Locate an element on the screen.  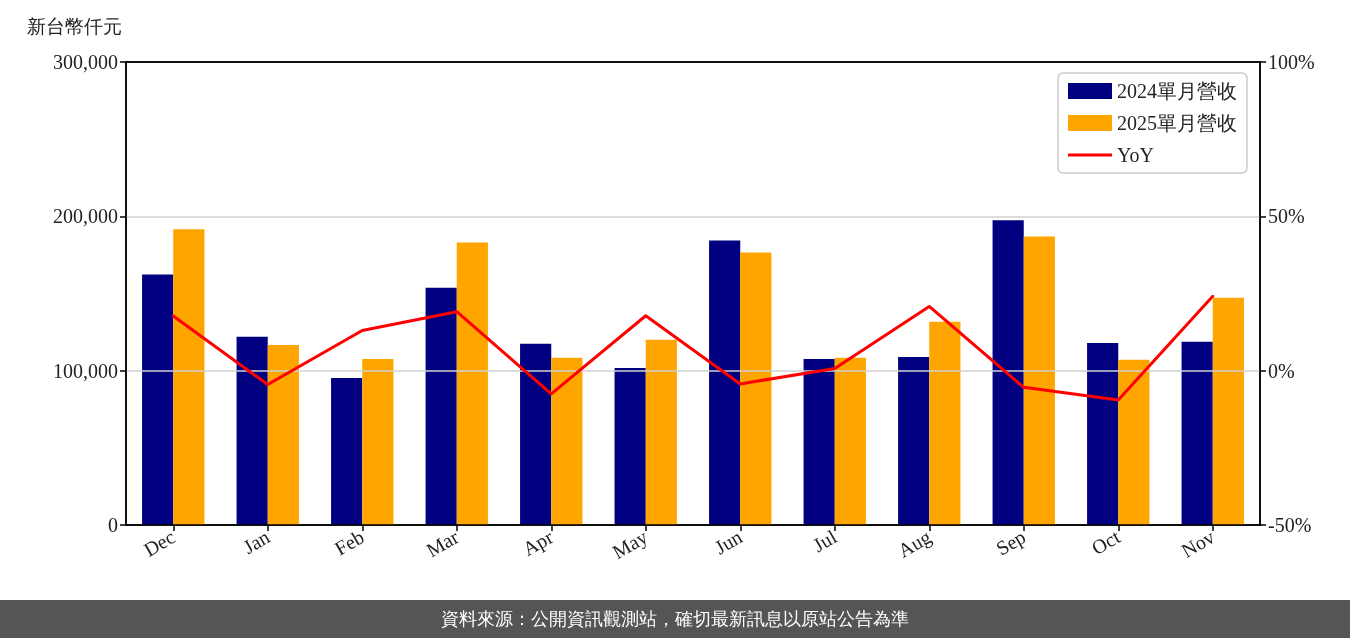
x-tick-label: Sep is located at coordinates (1011, 543).